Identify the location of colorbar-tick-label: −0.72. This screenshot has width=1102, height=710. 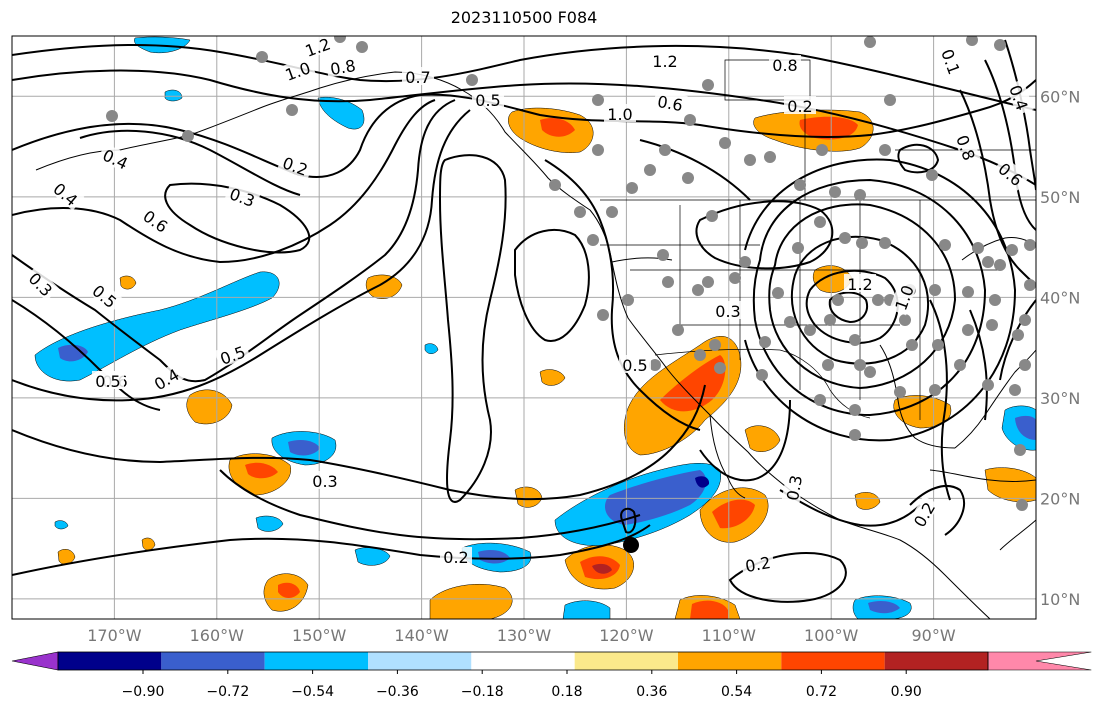
(227, 692).